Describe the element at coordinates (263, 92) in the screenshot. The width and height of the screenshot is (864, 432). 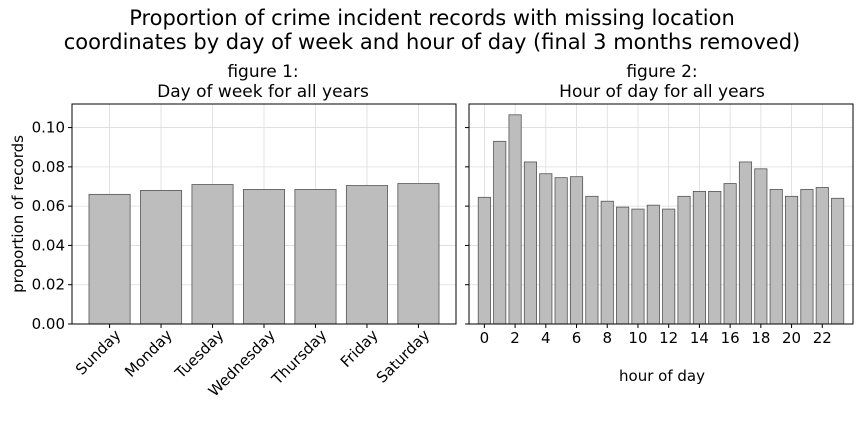
I see `chart1-title-line-2: Day of week for all years` at that location.